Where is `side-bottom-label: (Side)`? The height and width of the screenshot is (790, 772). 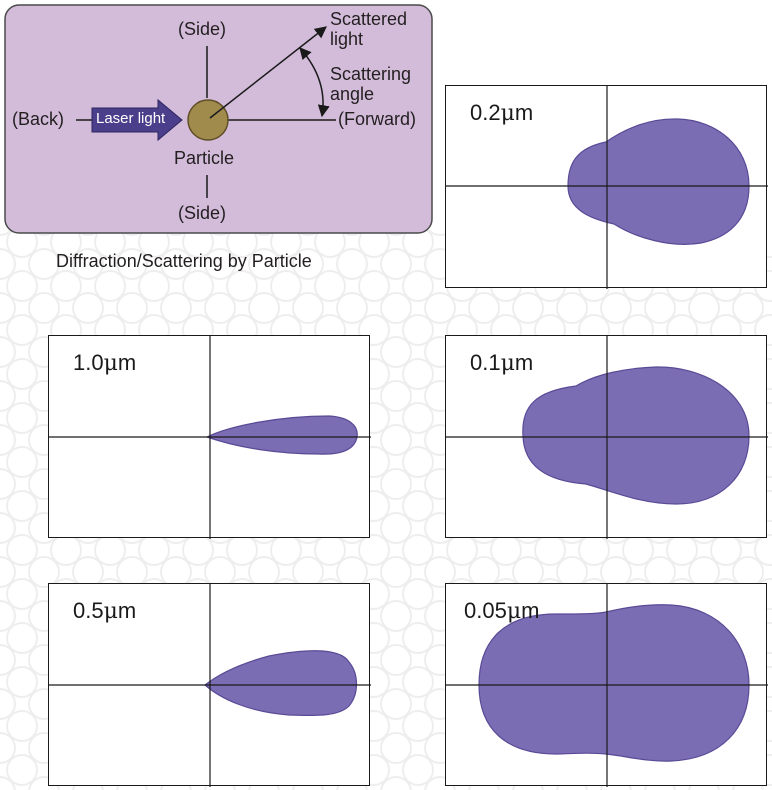 side-bottom-label: (Side) is located at coordinates (202, 213).